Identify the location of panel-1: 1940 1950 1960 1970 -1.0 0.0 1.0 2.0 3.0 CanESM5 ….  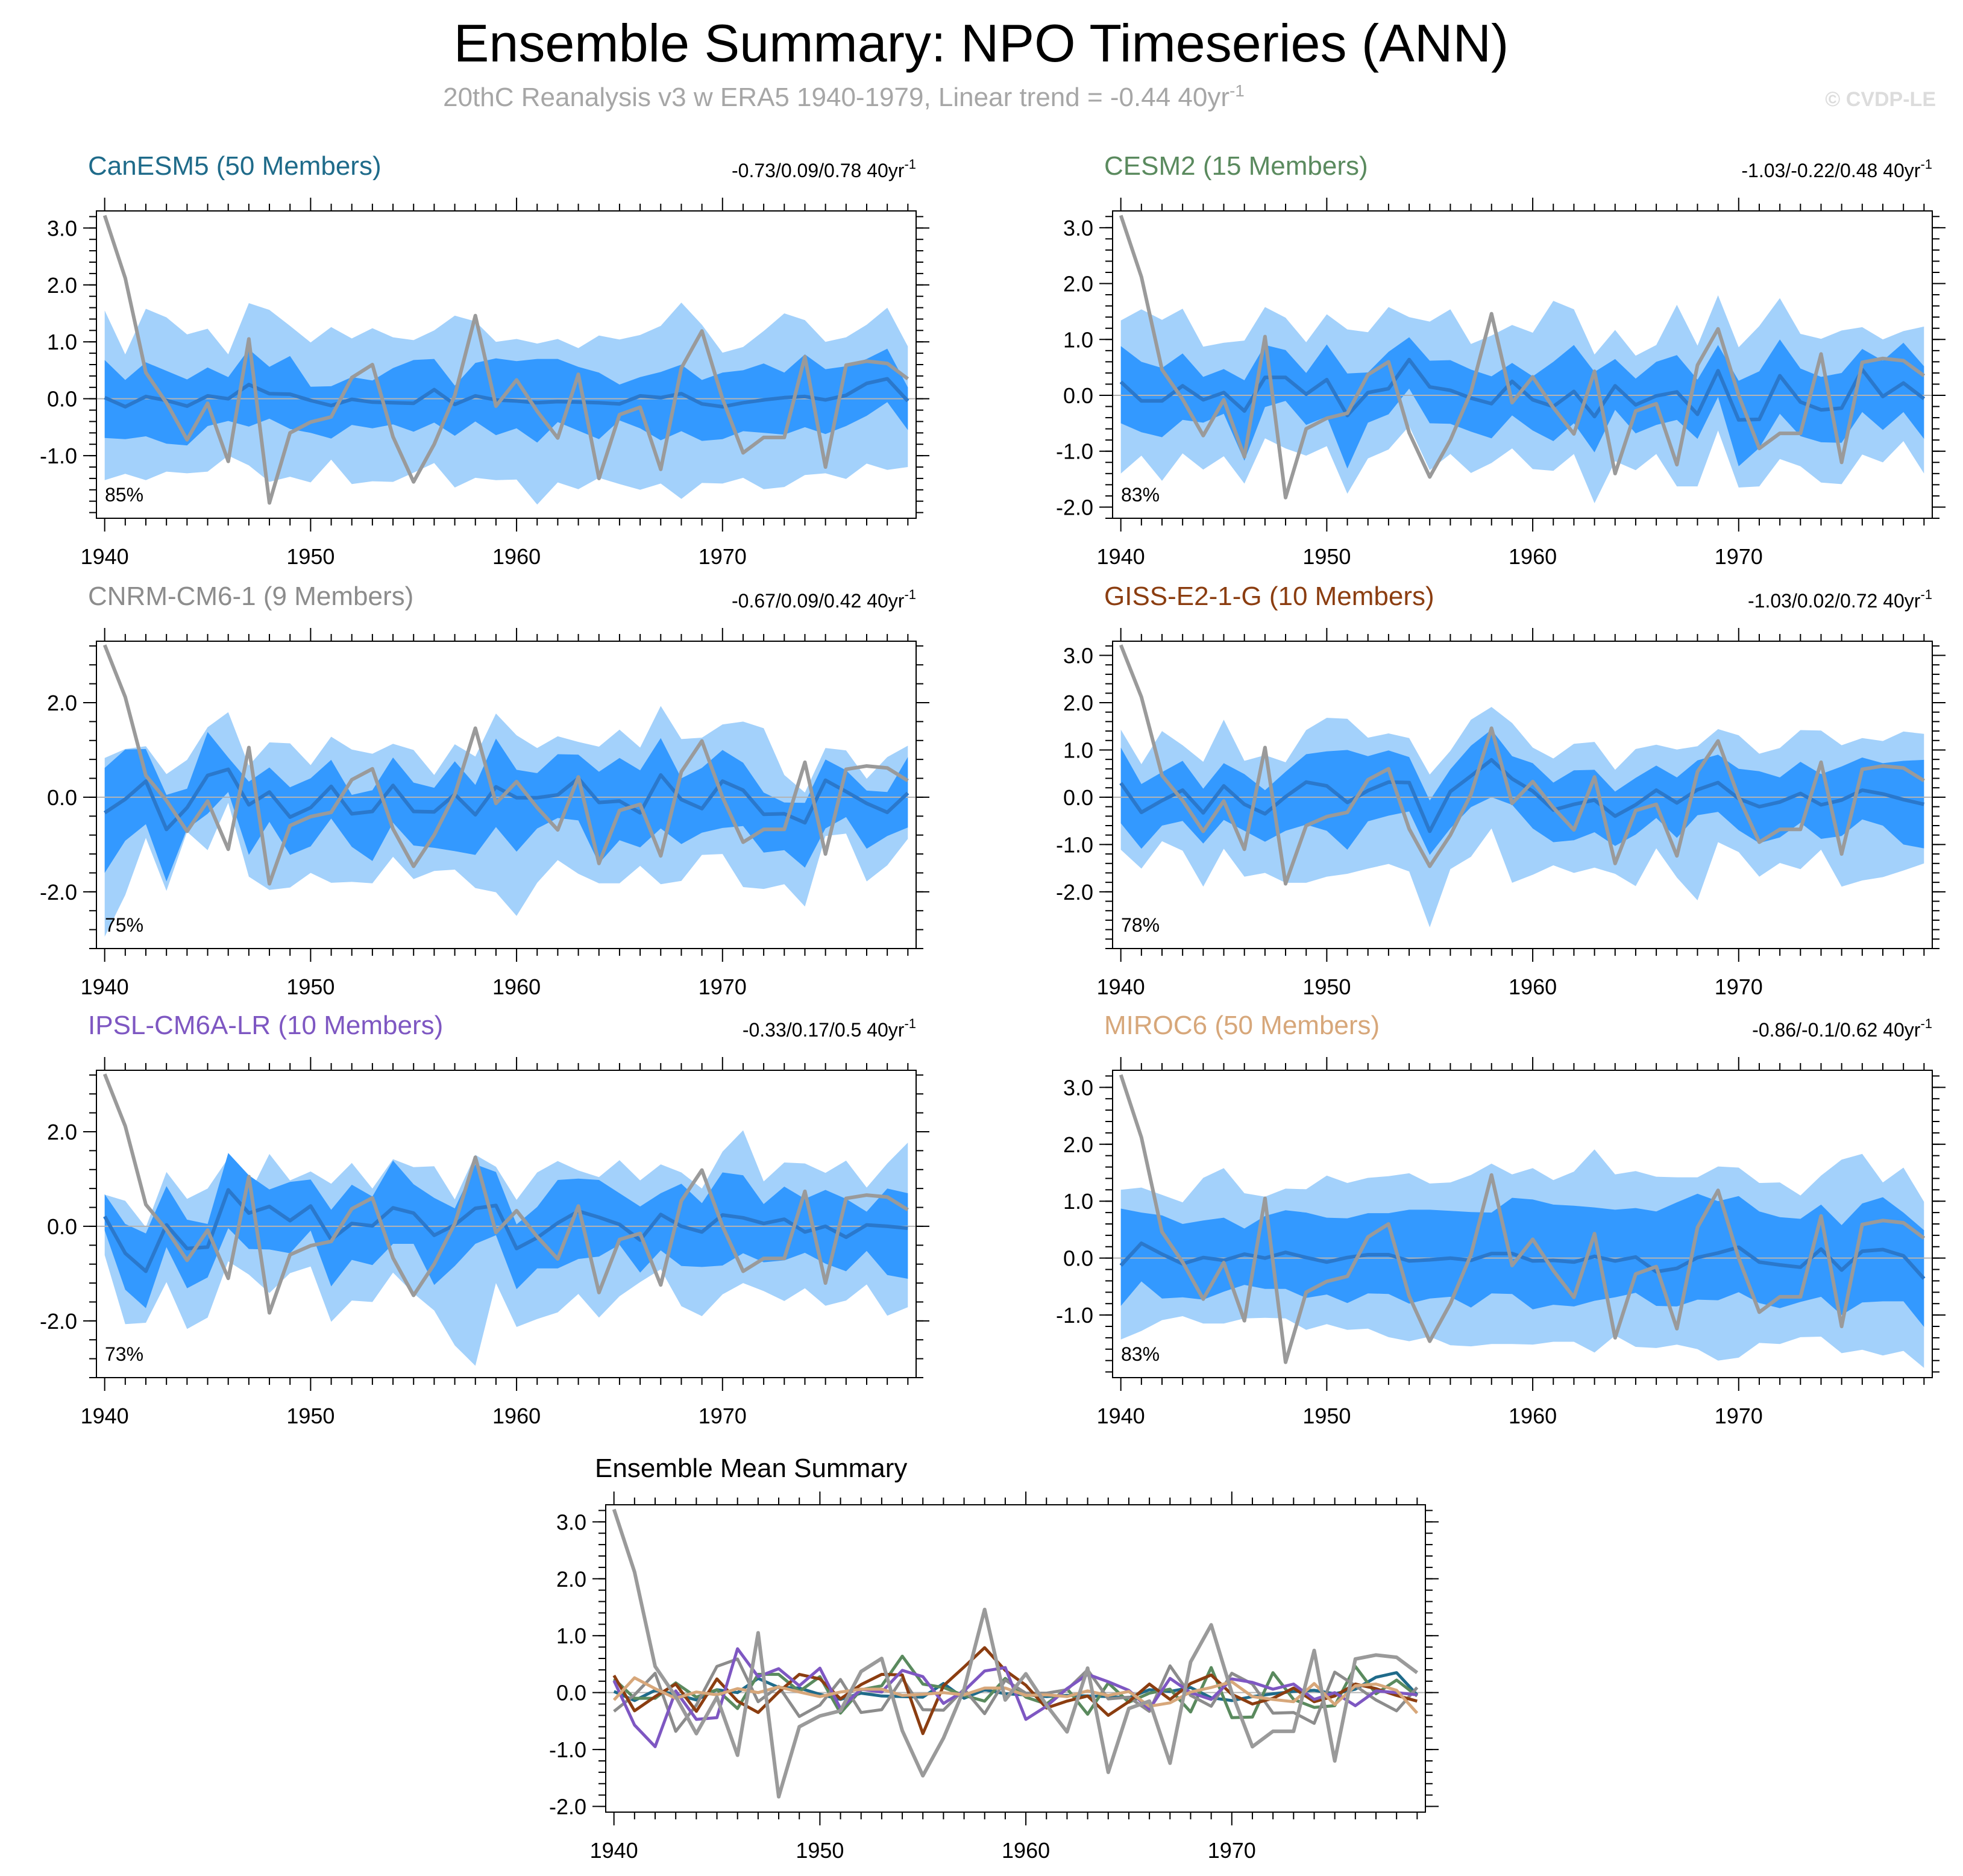
(484, 360).